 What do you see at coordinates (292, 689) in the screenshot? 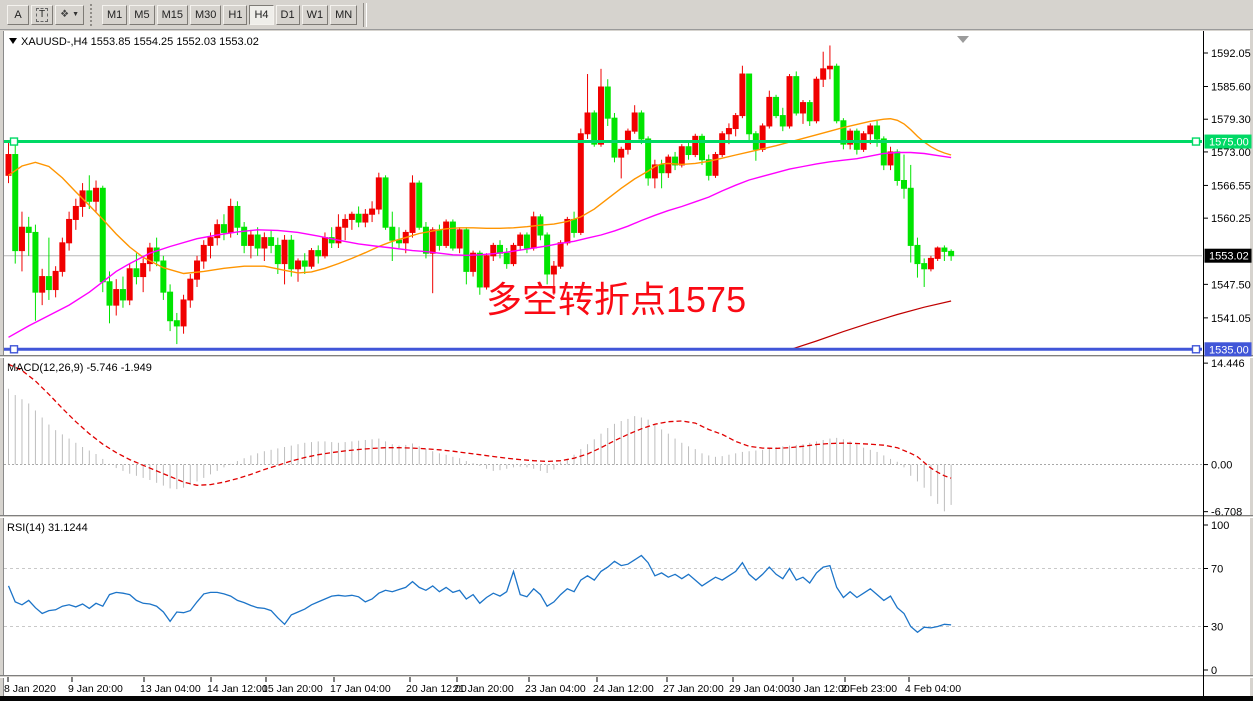
I see `time-tick-label: 15 Jan 20:00` at bounding box center [292, 689].